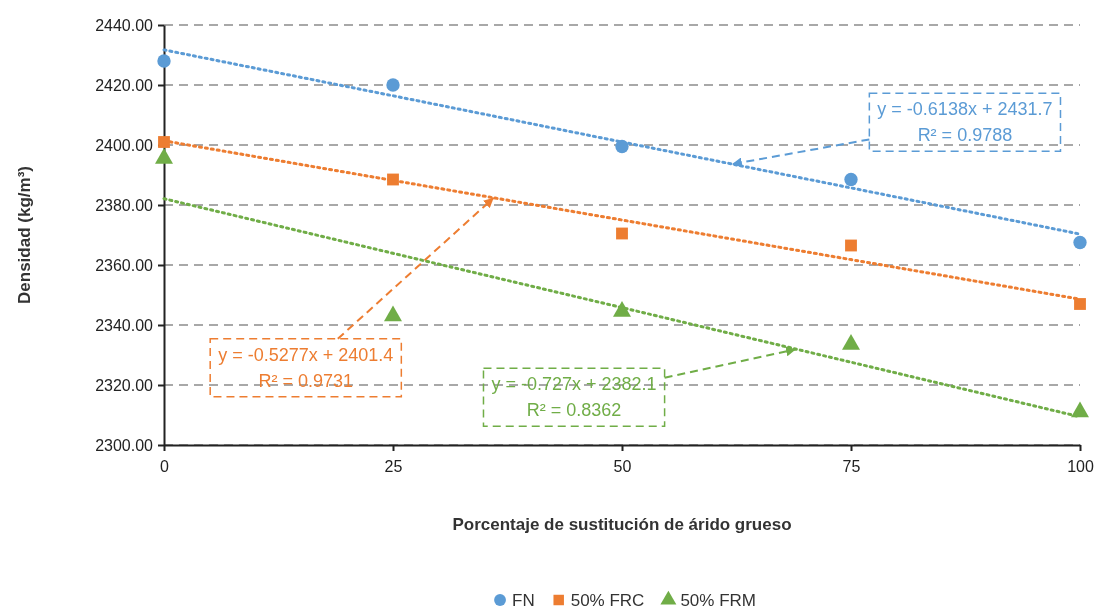  What do you see at coordinates (124, 385) in the screenshot?
I see `y-tick-label: 2320.00` at bounding box center [124, 385].